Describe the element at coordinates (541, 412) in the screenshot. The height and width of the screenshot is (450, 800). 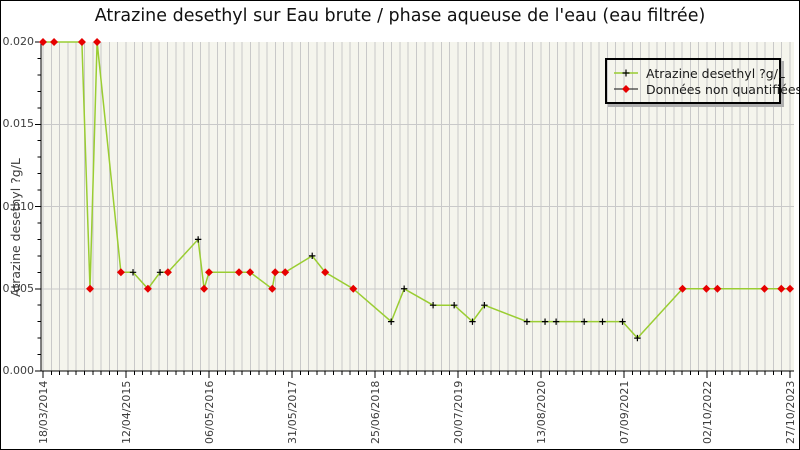
I see `x-tick-label: 13/08/2020` at that location.